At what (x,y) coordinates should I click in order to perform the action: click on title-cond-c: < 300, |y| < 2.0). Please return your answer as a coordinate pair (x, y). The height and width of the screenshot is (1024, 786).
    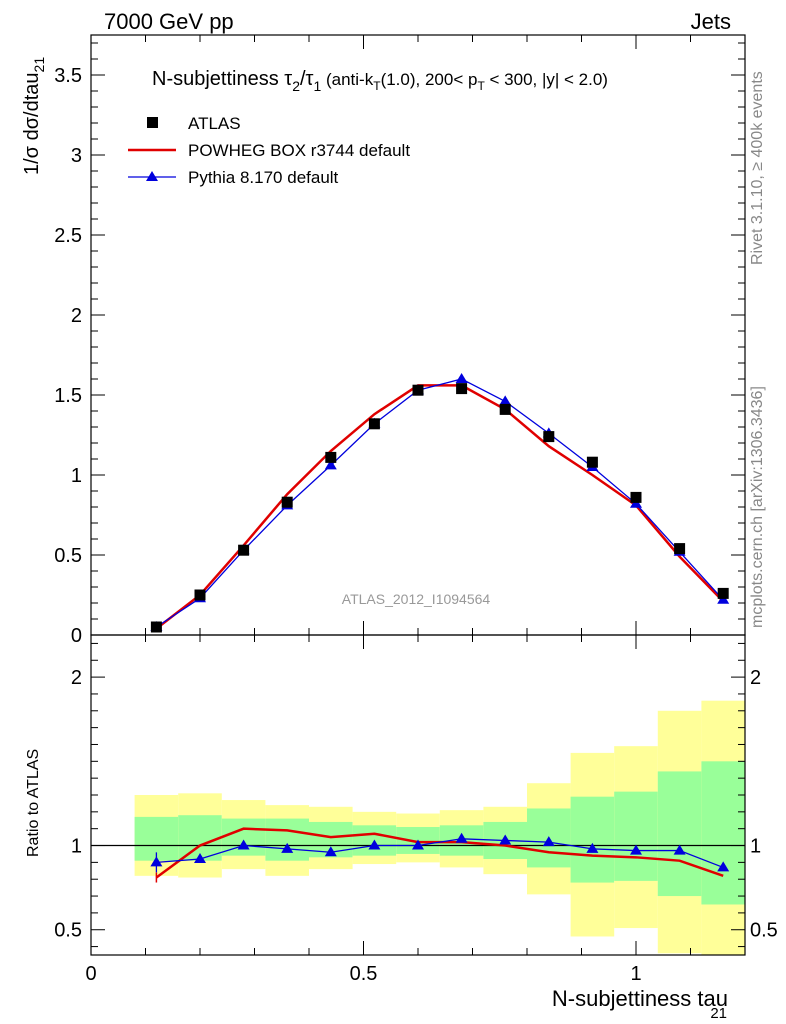
    Looking at the image, I should click on (546, 79).